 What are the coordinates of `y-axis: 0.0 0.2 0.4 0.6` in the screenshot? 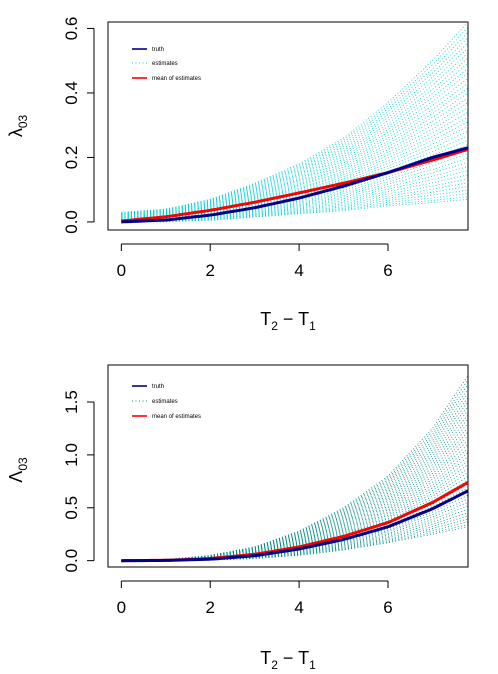 It's located at (78, 125).